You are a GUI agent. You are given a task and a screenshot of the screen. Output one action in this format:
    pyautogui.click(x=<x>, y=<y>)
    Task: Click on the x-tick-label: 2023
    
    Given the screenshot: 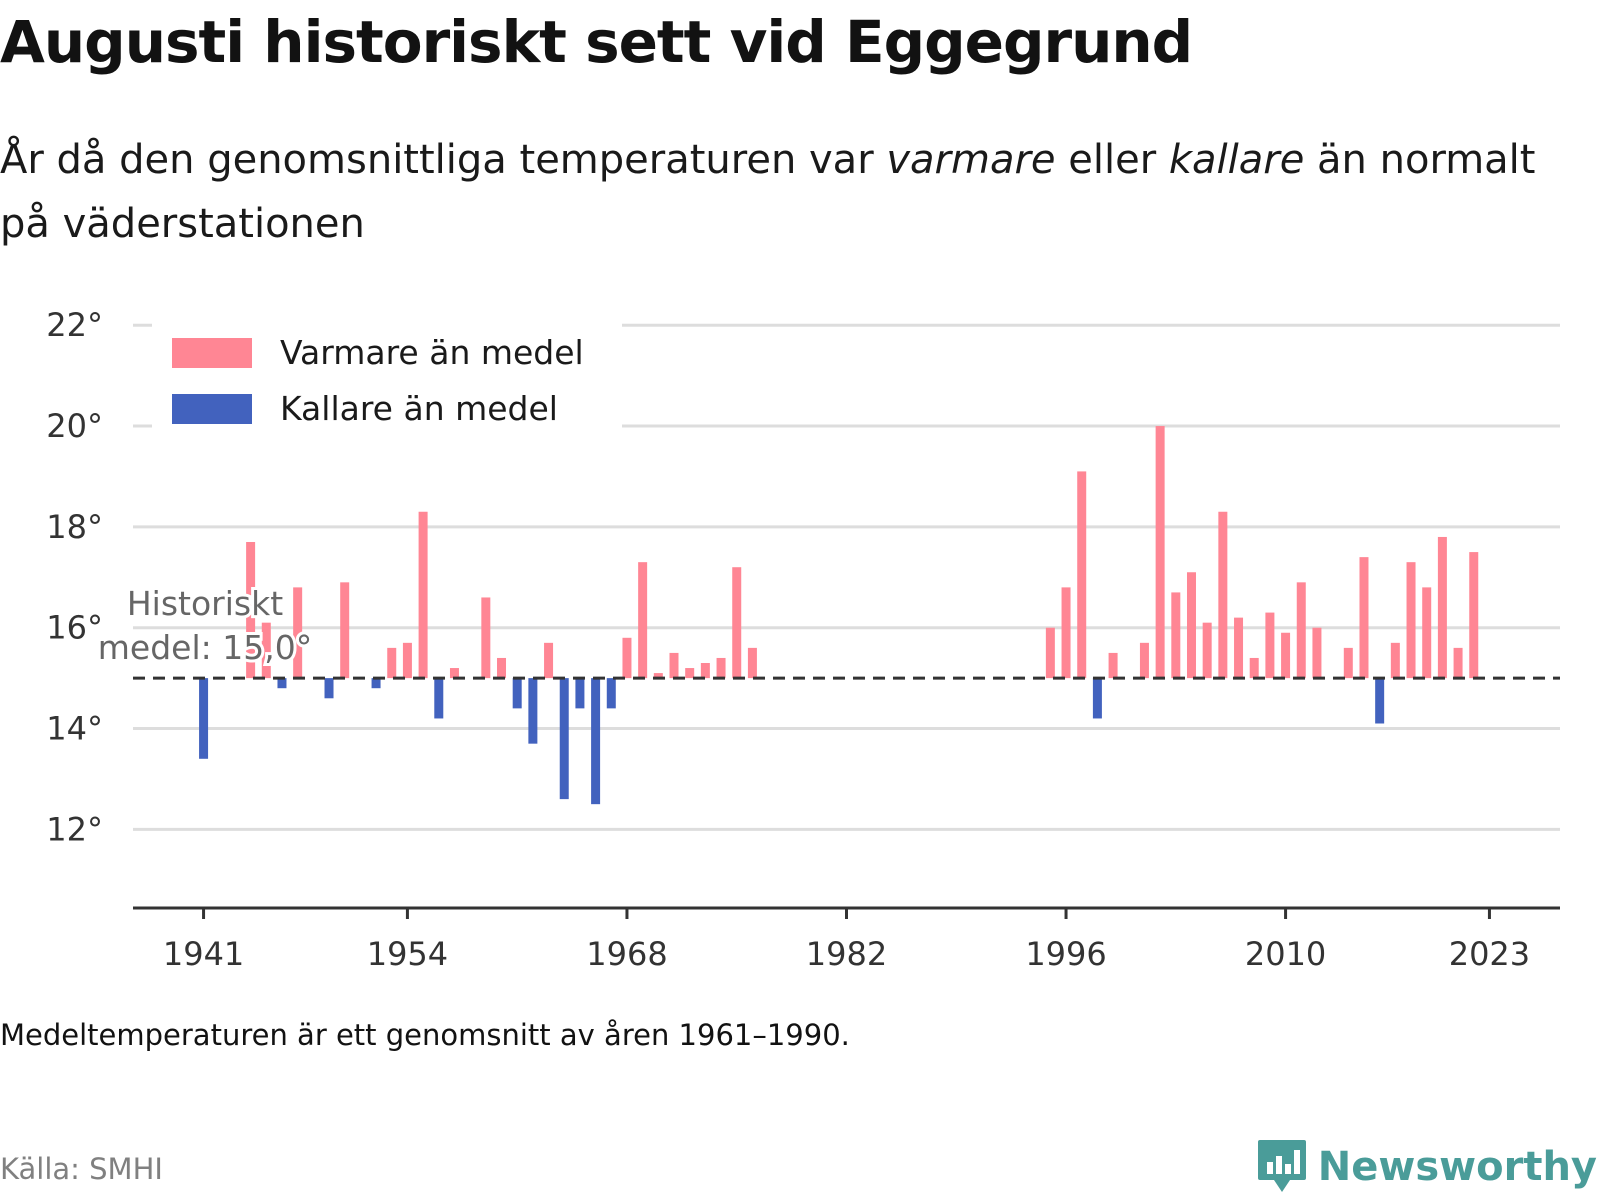 What is the action you would take?
    pyautogui.click(x=1489, y=954)
    